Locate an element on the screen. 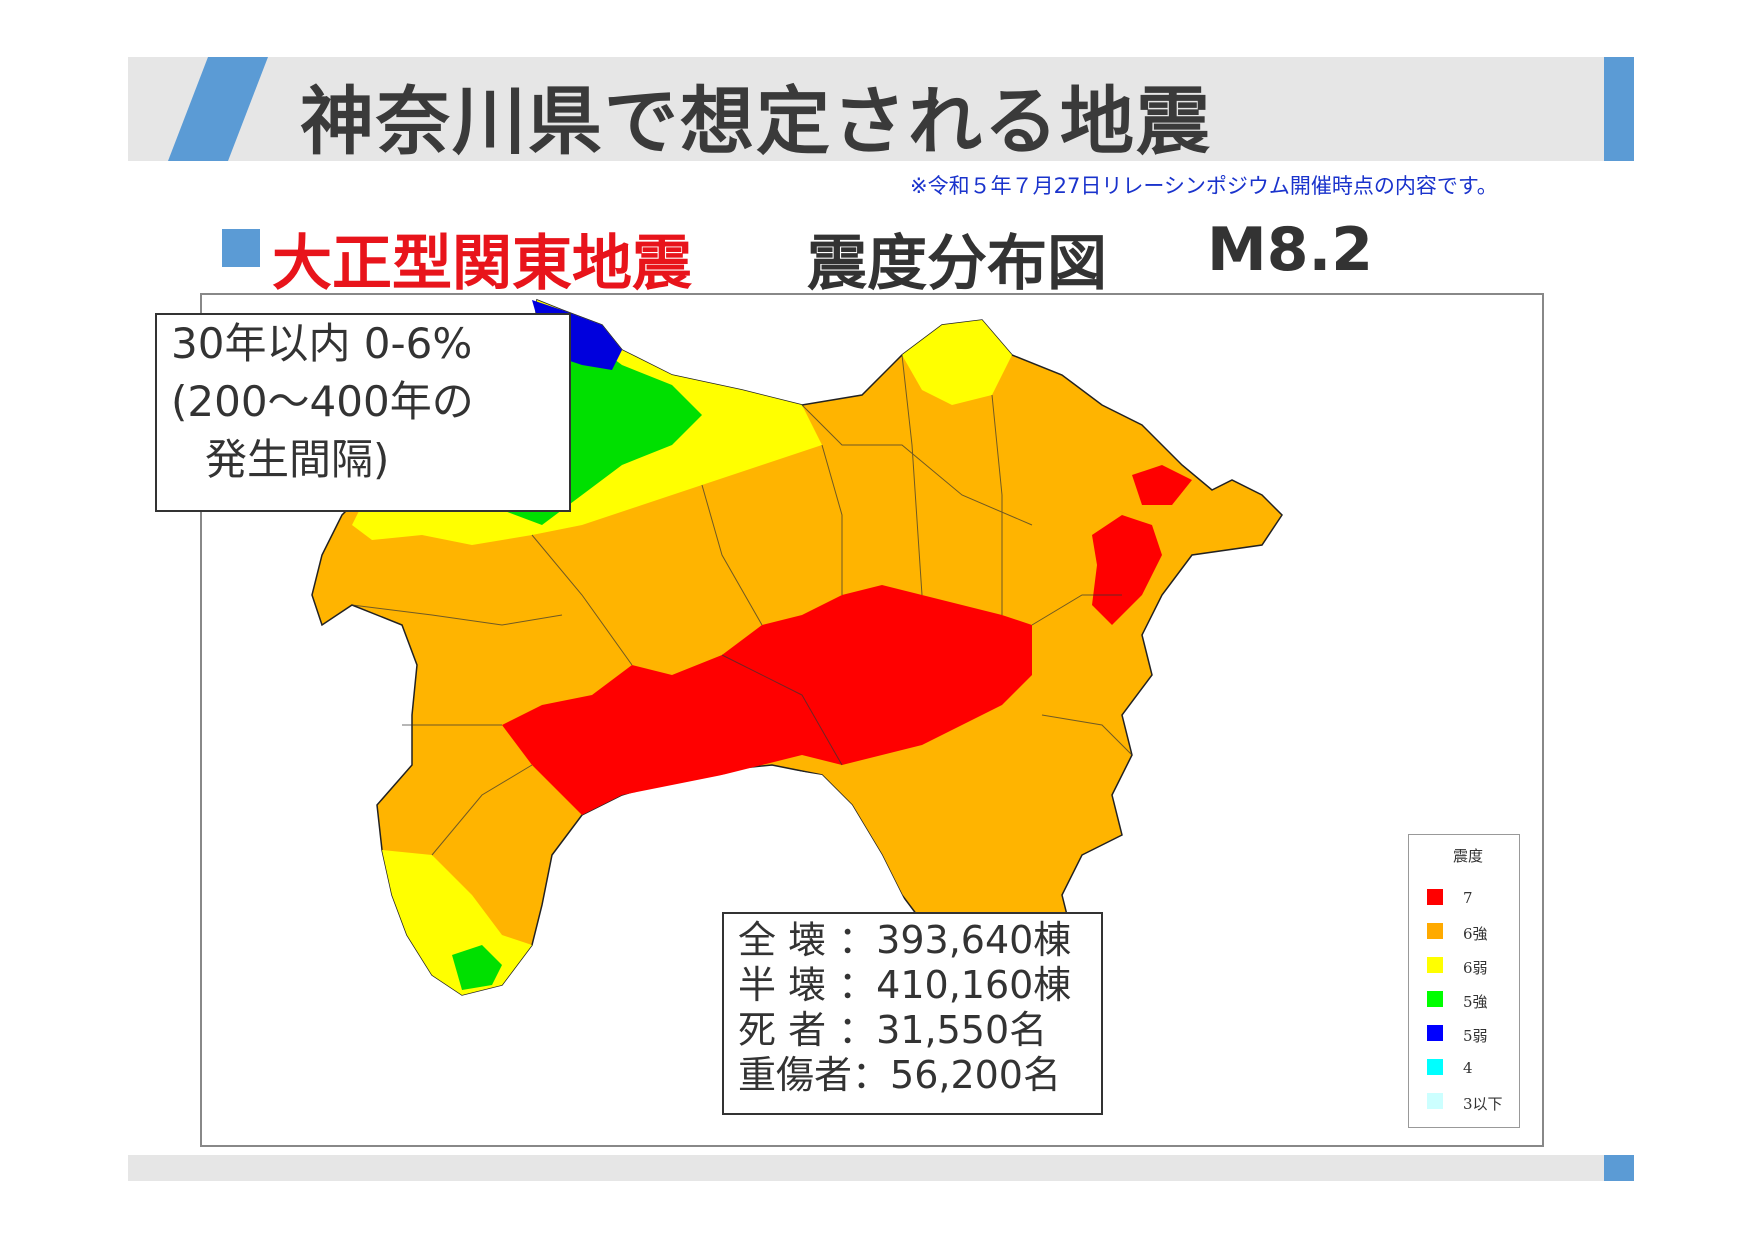  stat-row-half-collapse: 半 壊 ：410,160棟 is located at coordinates (912, 985).